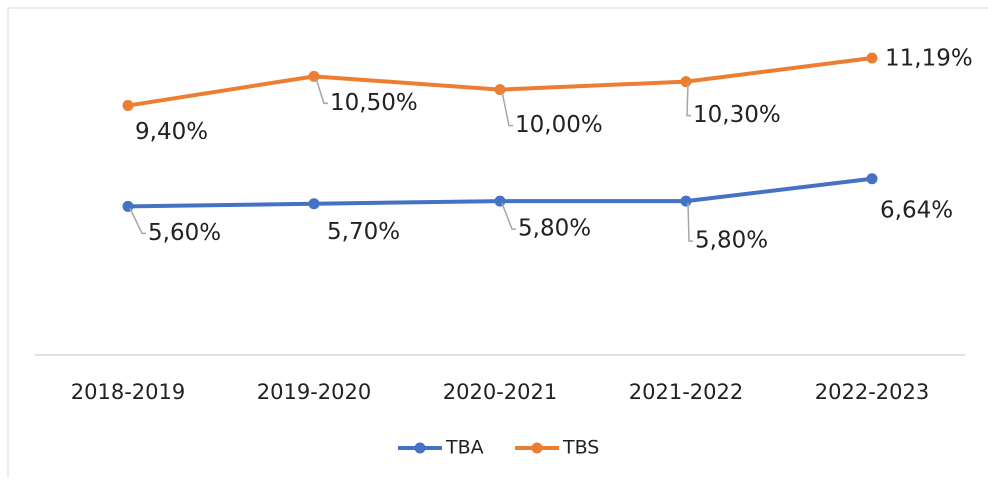  I want to click on legend-label: TBS, so click(580, 448).